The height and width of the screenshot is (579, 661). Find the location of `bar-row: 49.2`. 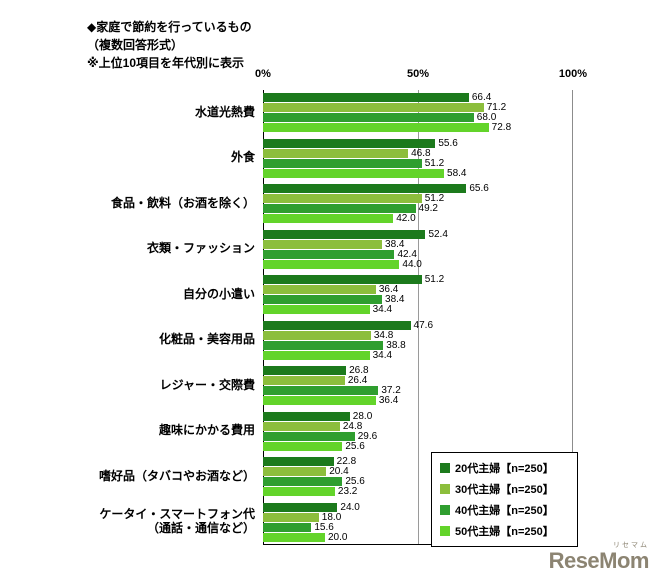

bar-row: 49.2 is located at coordinates (418, 209).